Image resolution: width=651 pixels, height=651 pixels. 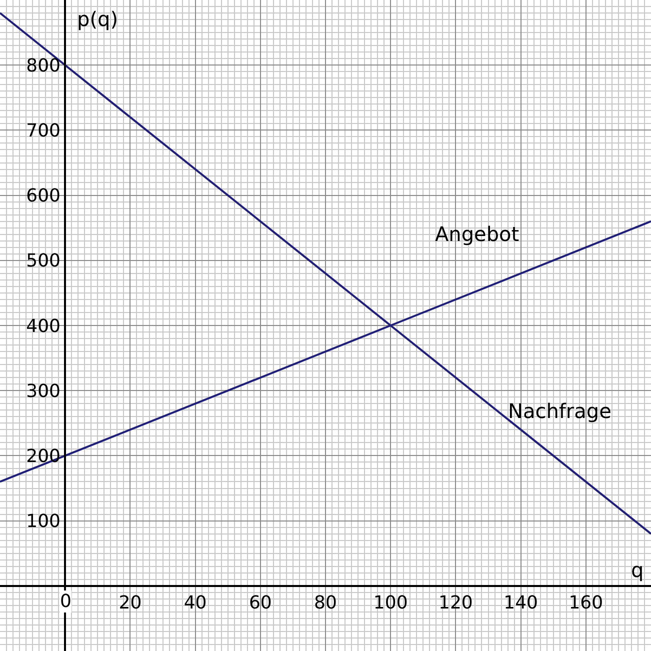 What do you see at coordinates (43, 65) in the screenshot?
I see `y-tick-label: 800` at bounding box center [43, 65].